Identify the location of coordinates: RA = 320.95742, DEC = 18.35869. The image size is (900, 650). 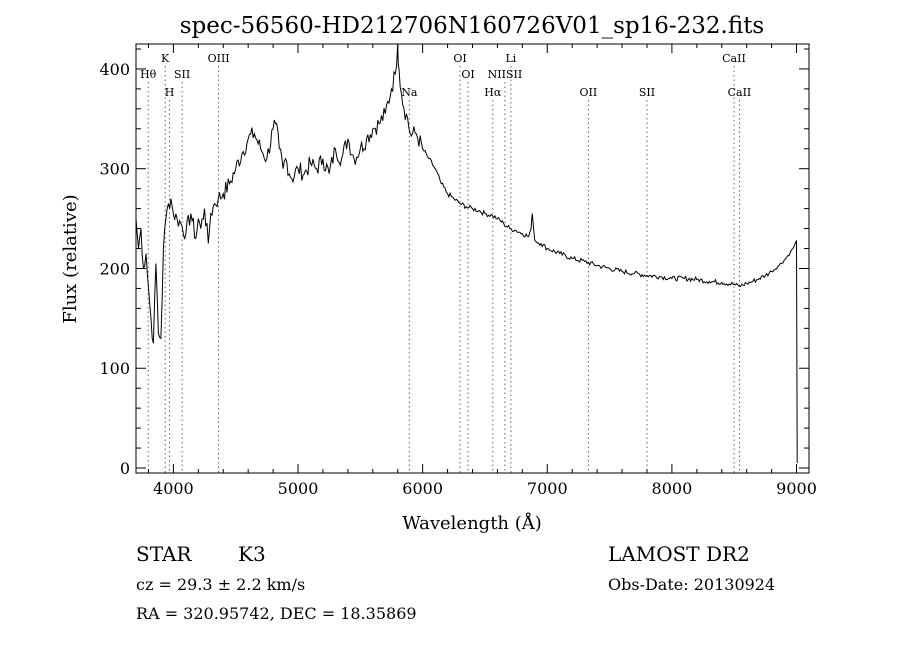
(276, 613).